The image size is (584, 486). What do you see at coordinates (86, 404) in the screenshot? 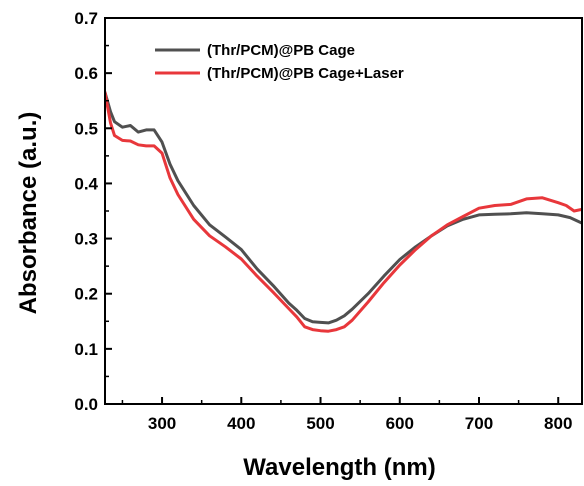
I see `y-tick-label: 0.0` at bounding box center [86, 404].